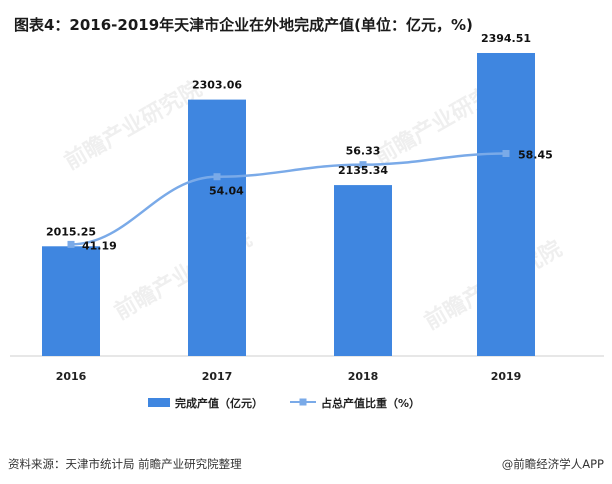 The height and width of the screenshot is (484, 612). What do you see at coordinates (226, 191) in the screenshot?
I see `line-label-2017: 54.04` at bounding box center [226, 191].